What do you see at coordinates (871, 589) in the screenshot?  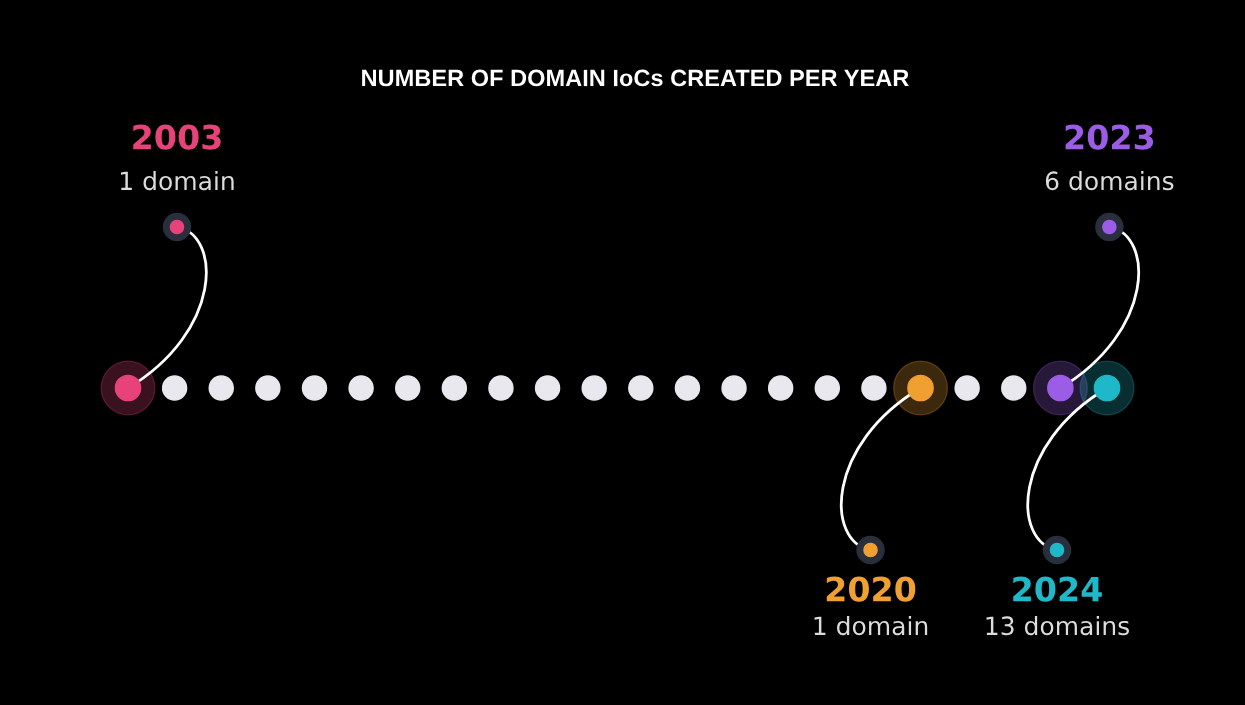 I see `category-label: 2020` at bounding box center [871, 589].